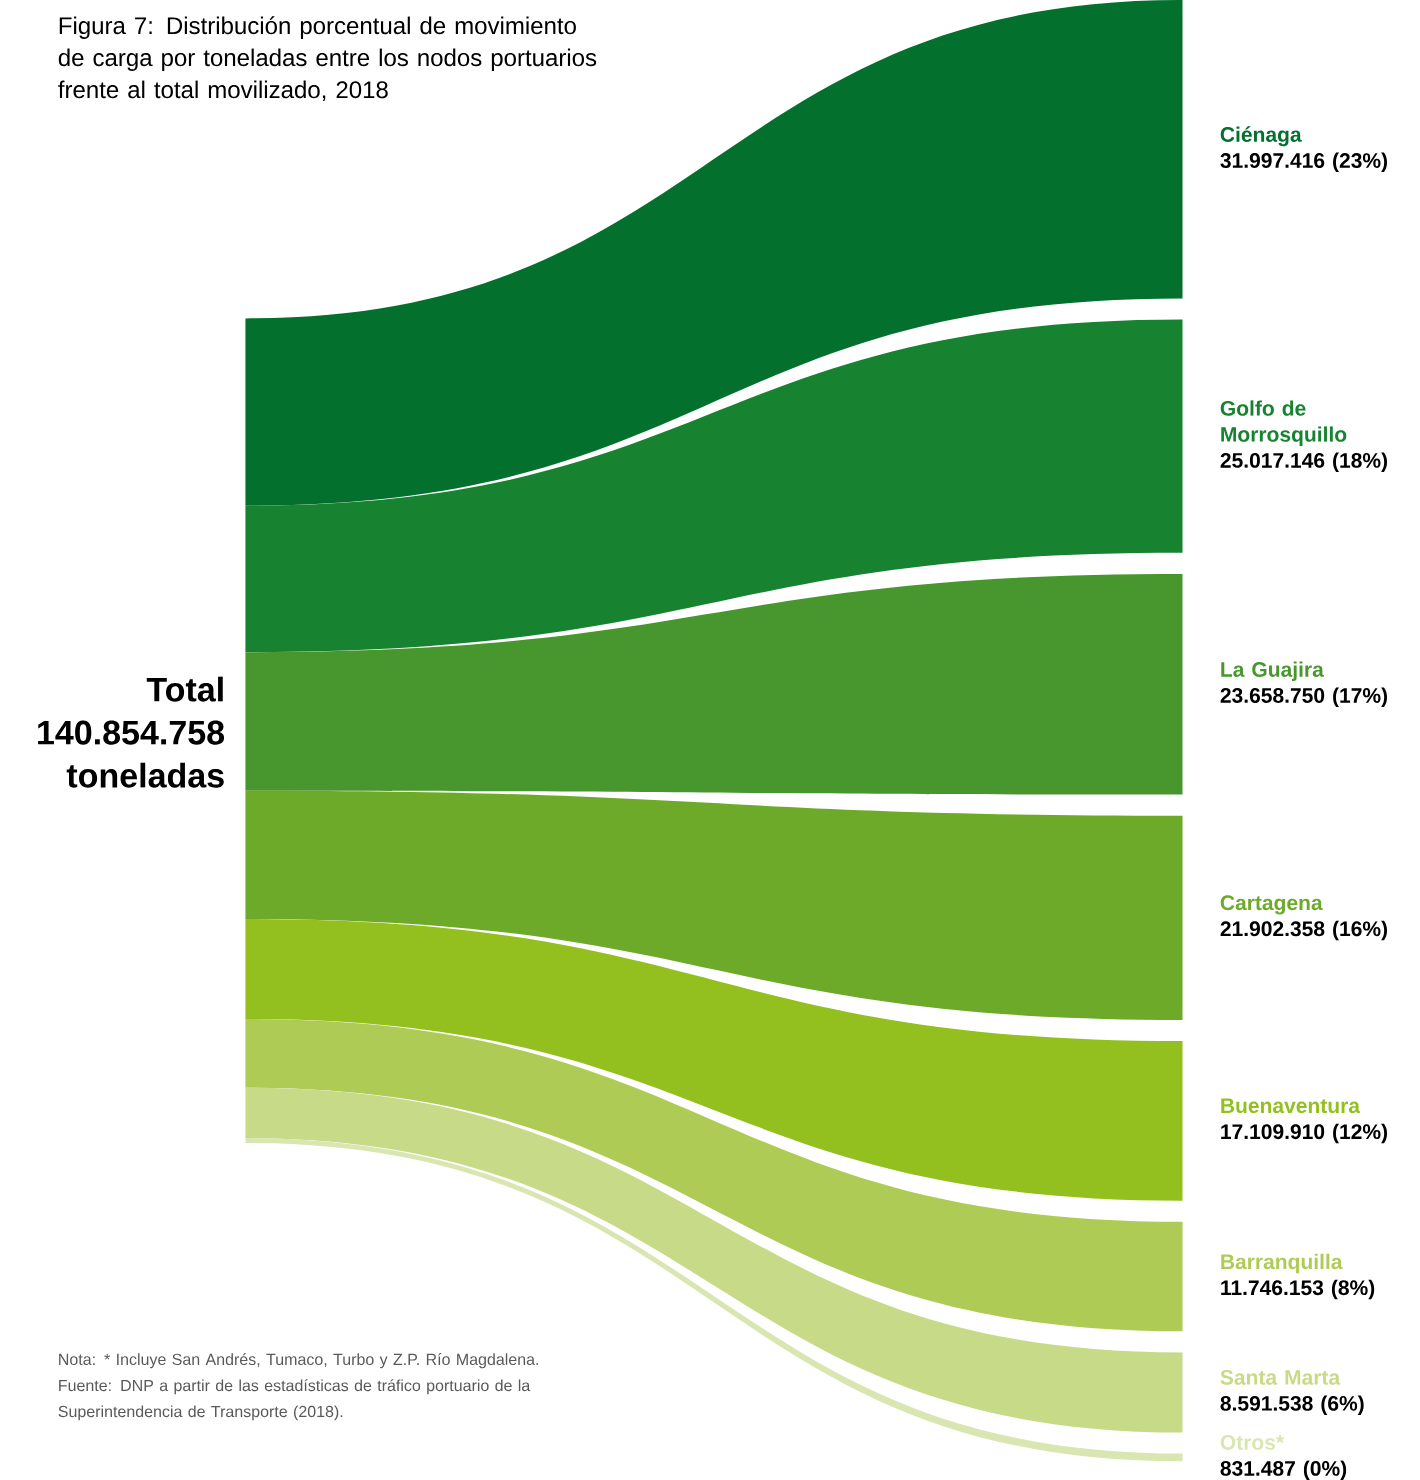  What do you see at coordinates (1304, 462) in the screenshot?
I see `data-label: 25.017.146 (18%)` at bounding box center [1304, 462].